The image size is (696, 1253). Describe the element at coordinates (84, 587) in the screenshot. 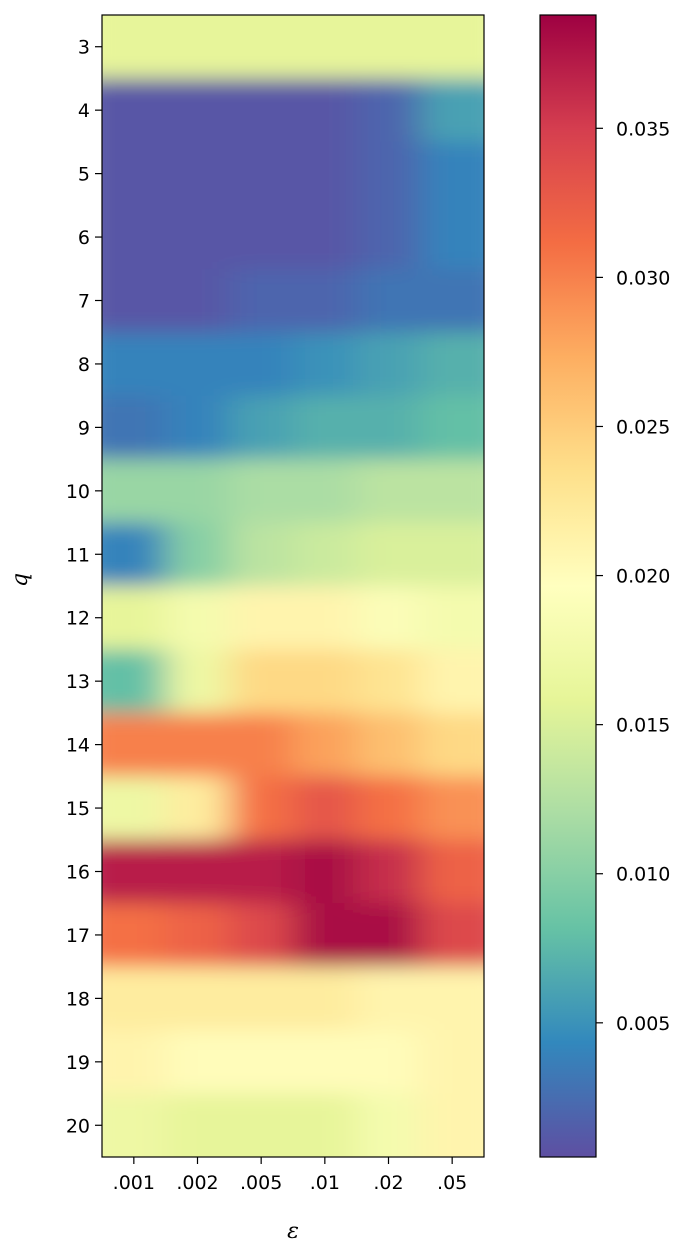

I see `y-axis: 3 4 5 6 7 8 9 10 11 12 13 14 15 16 17 18 19 20` at that location.